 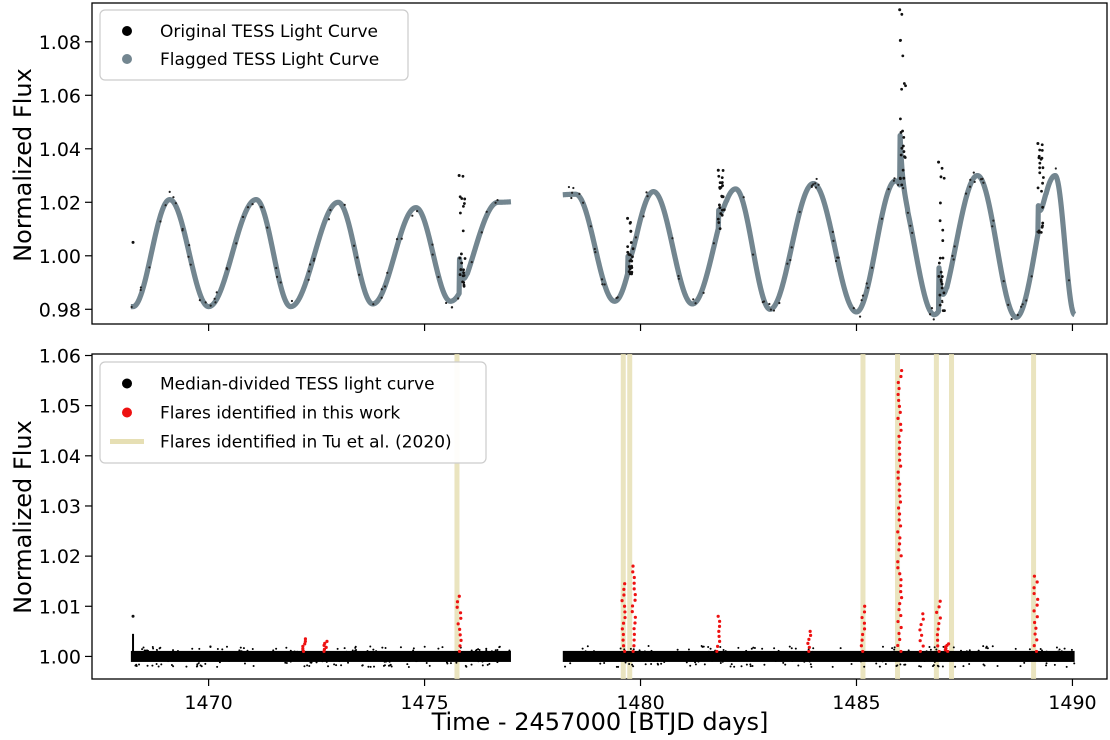 What do you see at coordinates (60, 203) in the screenshot?
I see `y-tick-label: 1.02` at bounding box center [60, 203].